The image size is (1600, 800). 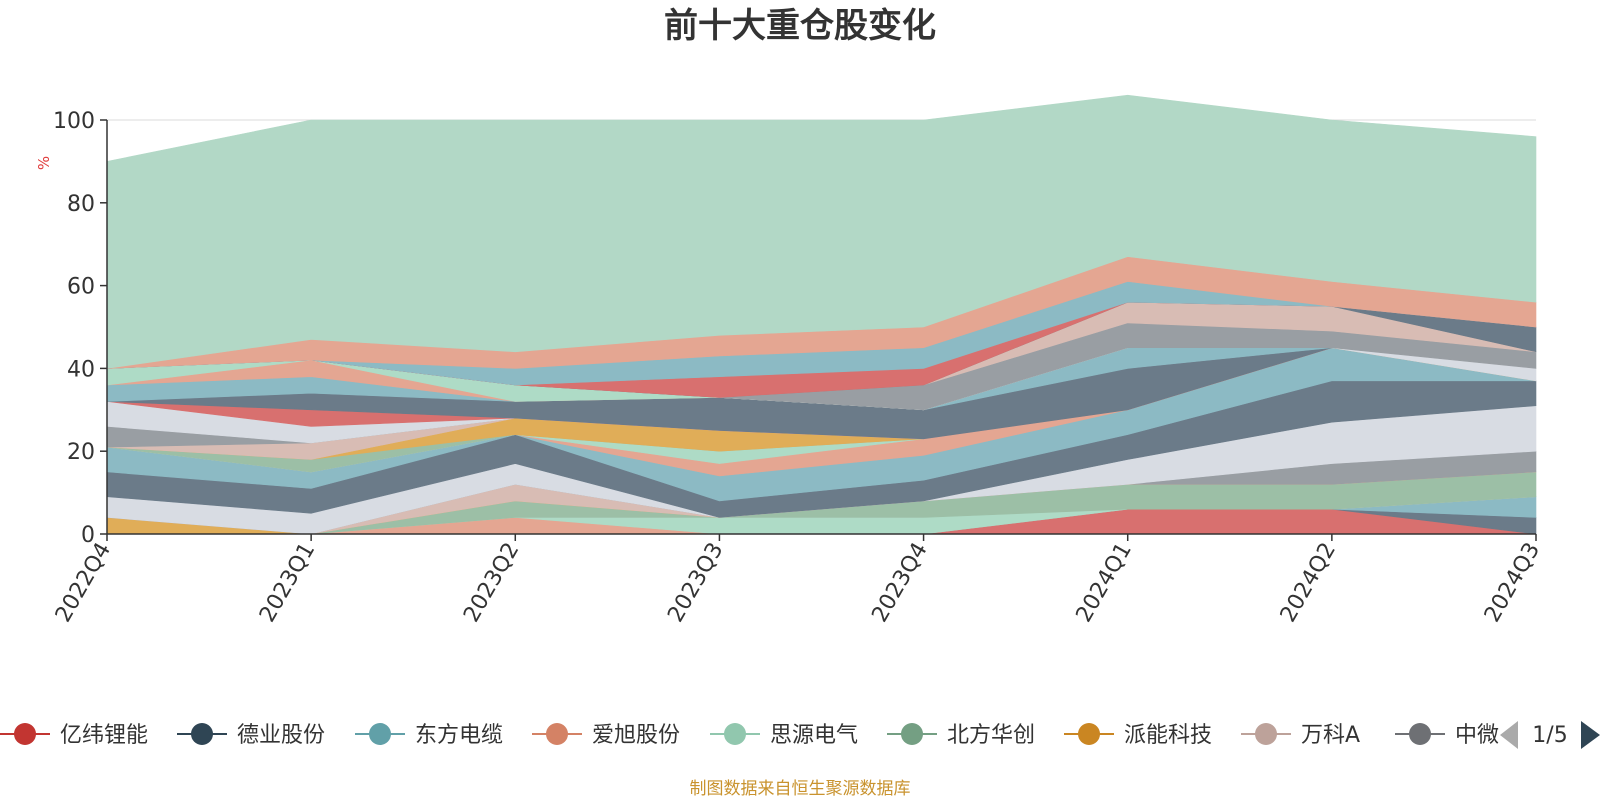 What do you see at coordinates (1300, 735) in the screenshot?
I see `legend-item: 万科A` at bounding box center [1300, 735].